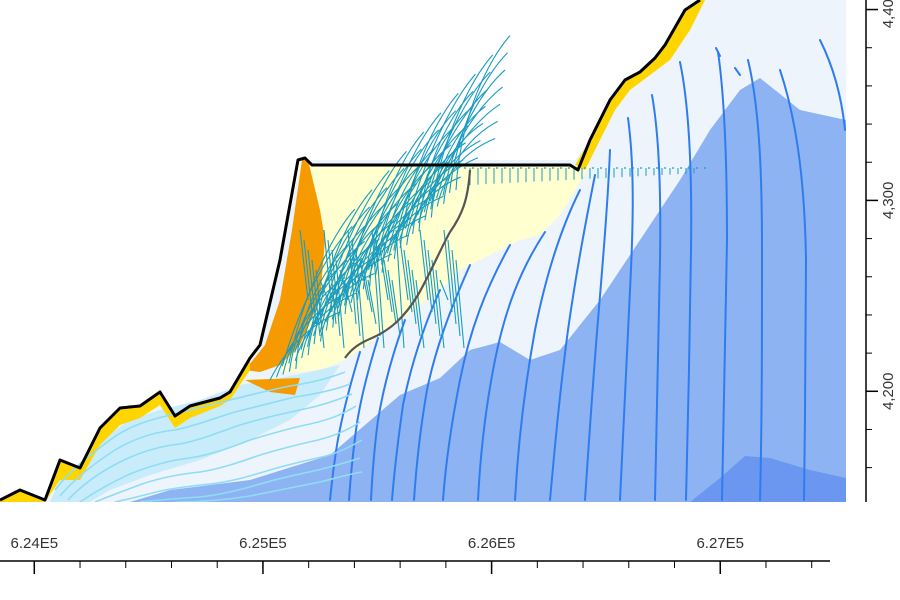  I want to click on surface-strip-right, so click(640, 85).